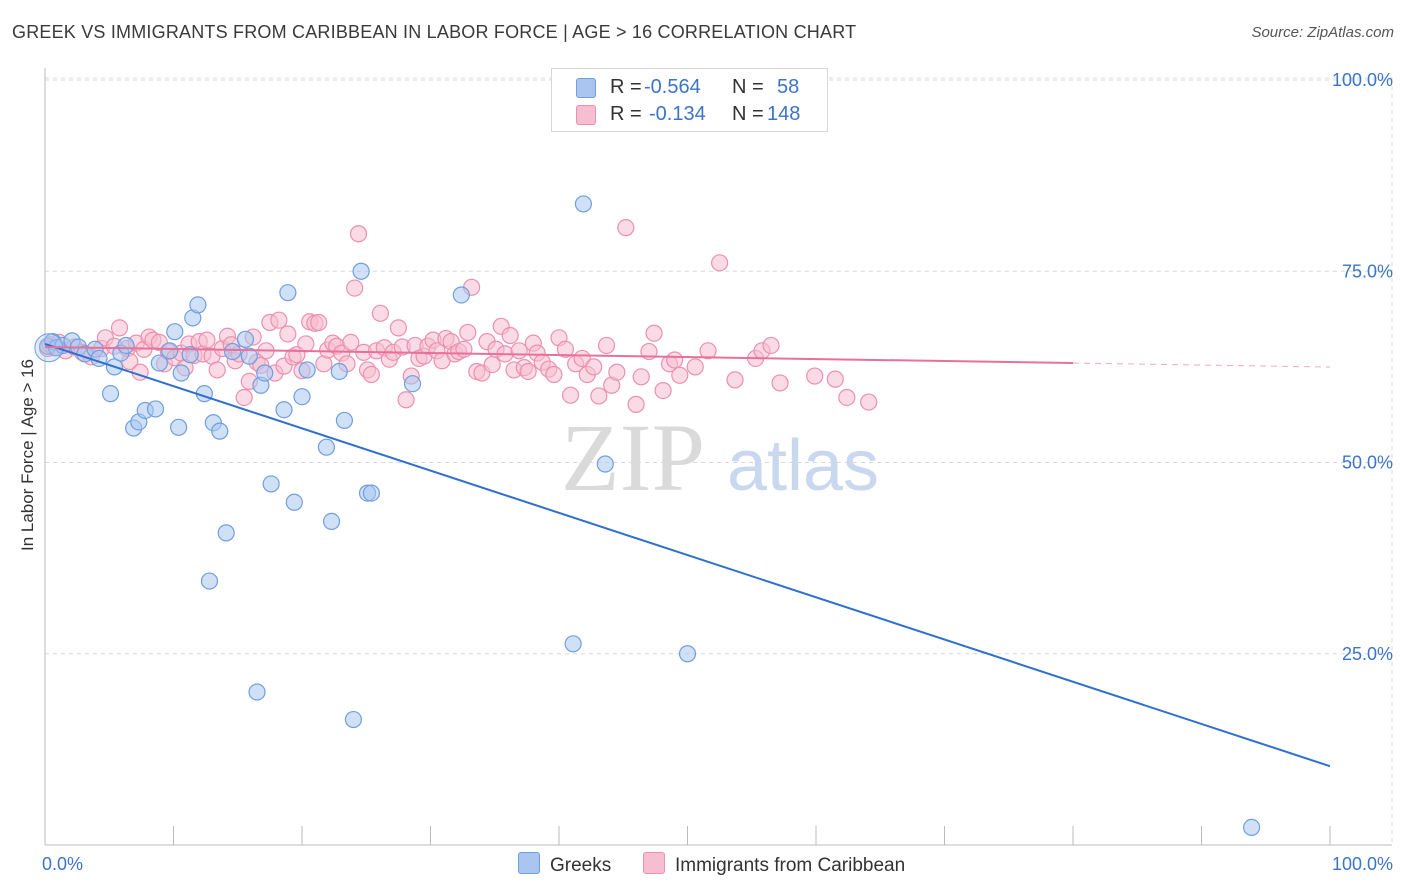 This screenshot has width=1406, height=892. I want to click on legend-row-caribbean: R = -0.134 N = 148, so click(689, 114).